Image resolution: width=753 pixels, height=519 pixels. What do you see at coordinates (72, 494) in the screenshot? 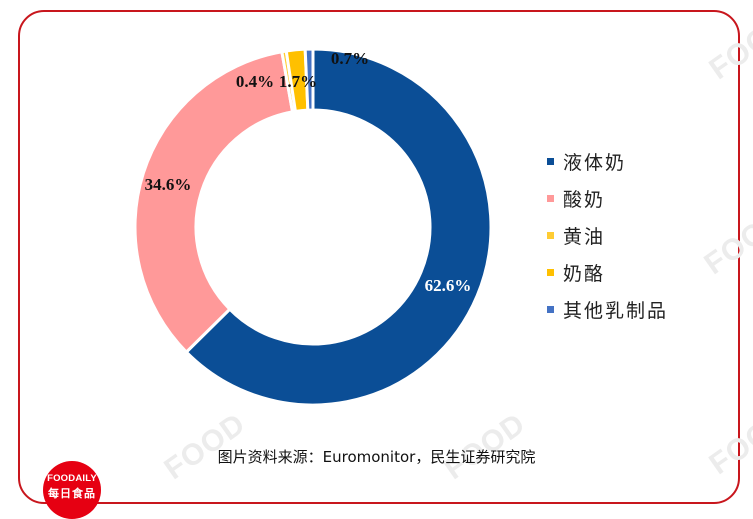
I see `logo-text-cn: 每日食品` at bounding box center [72, 494].